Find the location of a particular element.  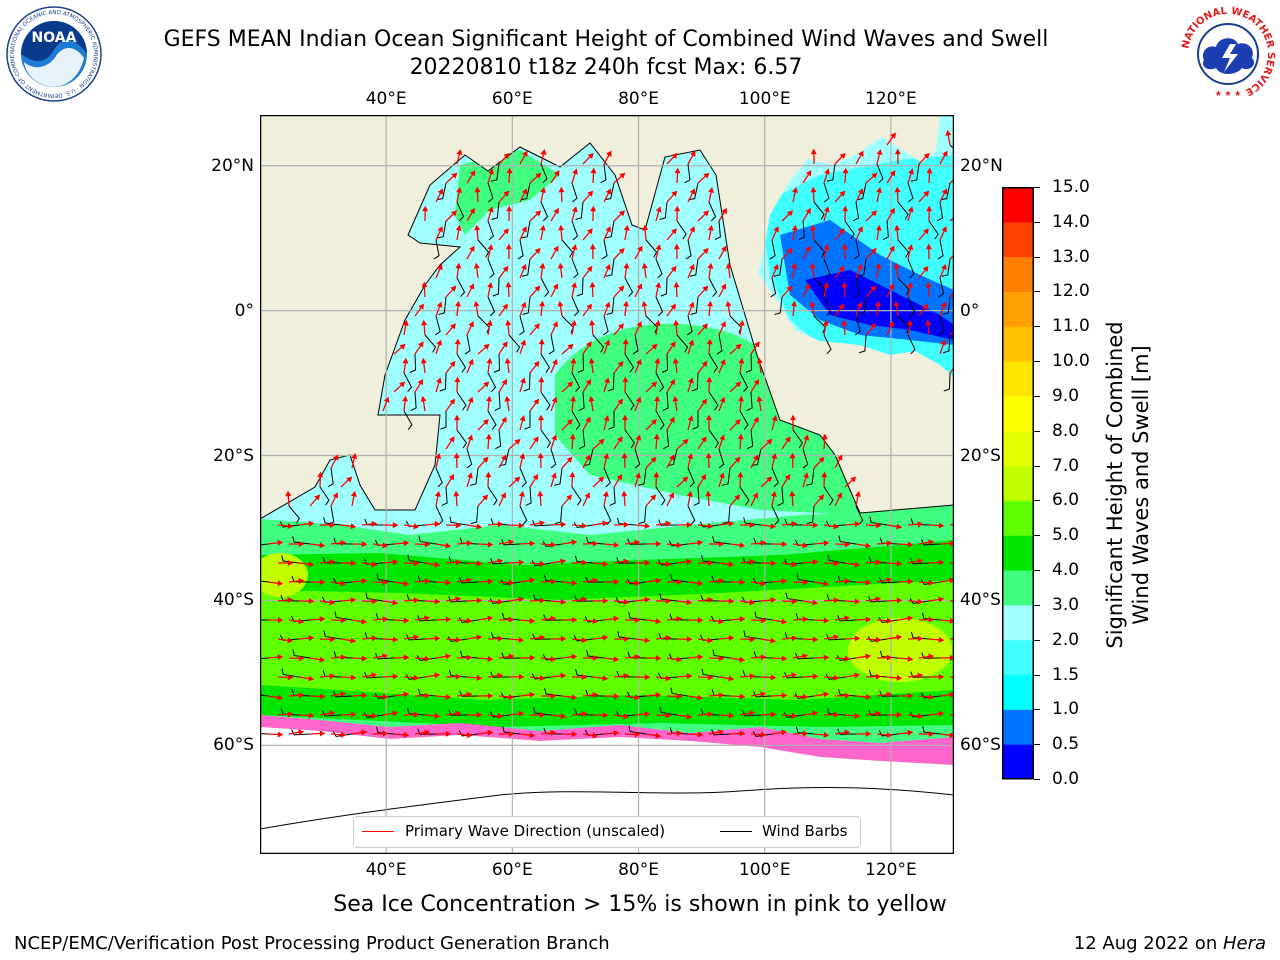

lat-tick-right-4: 60°S is located at coordinates (980, 745).